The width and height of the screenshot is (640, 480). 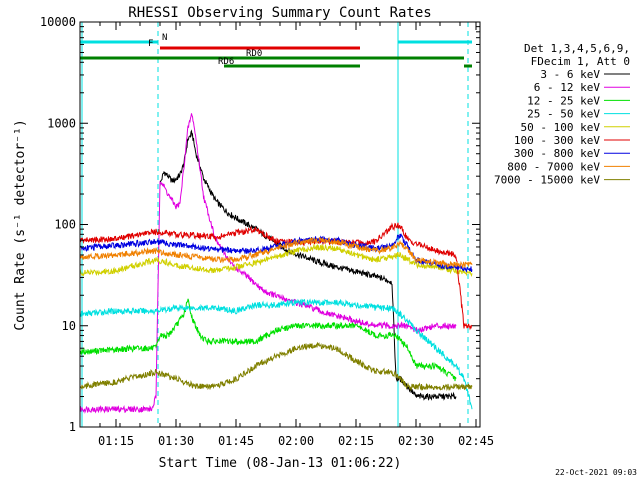 I want to click on y-tick-label-5: 10000, so click(x=58, y=22).